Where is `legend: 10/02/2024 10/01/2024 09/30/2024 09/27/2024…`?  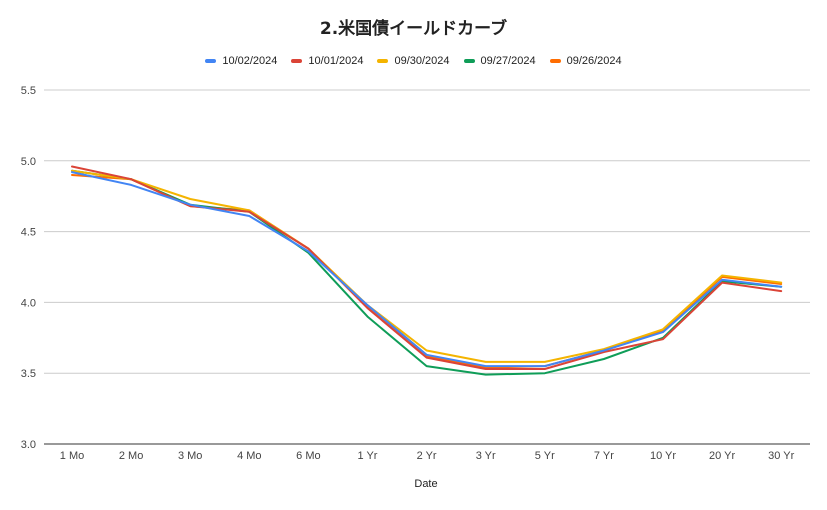
legend: 10/02/2024 10/01/2024 09/30/2024 09/27/2024… is located at coordinates (413, 61).